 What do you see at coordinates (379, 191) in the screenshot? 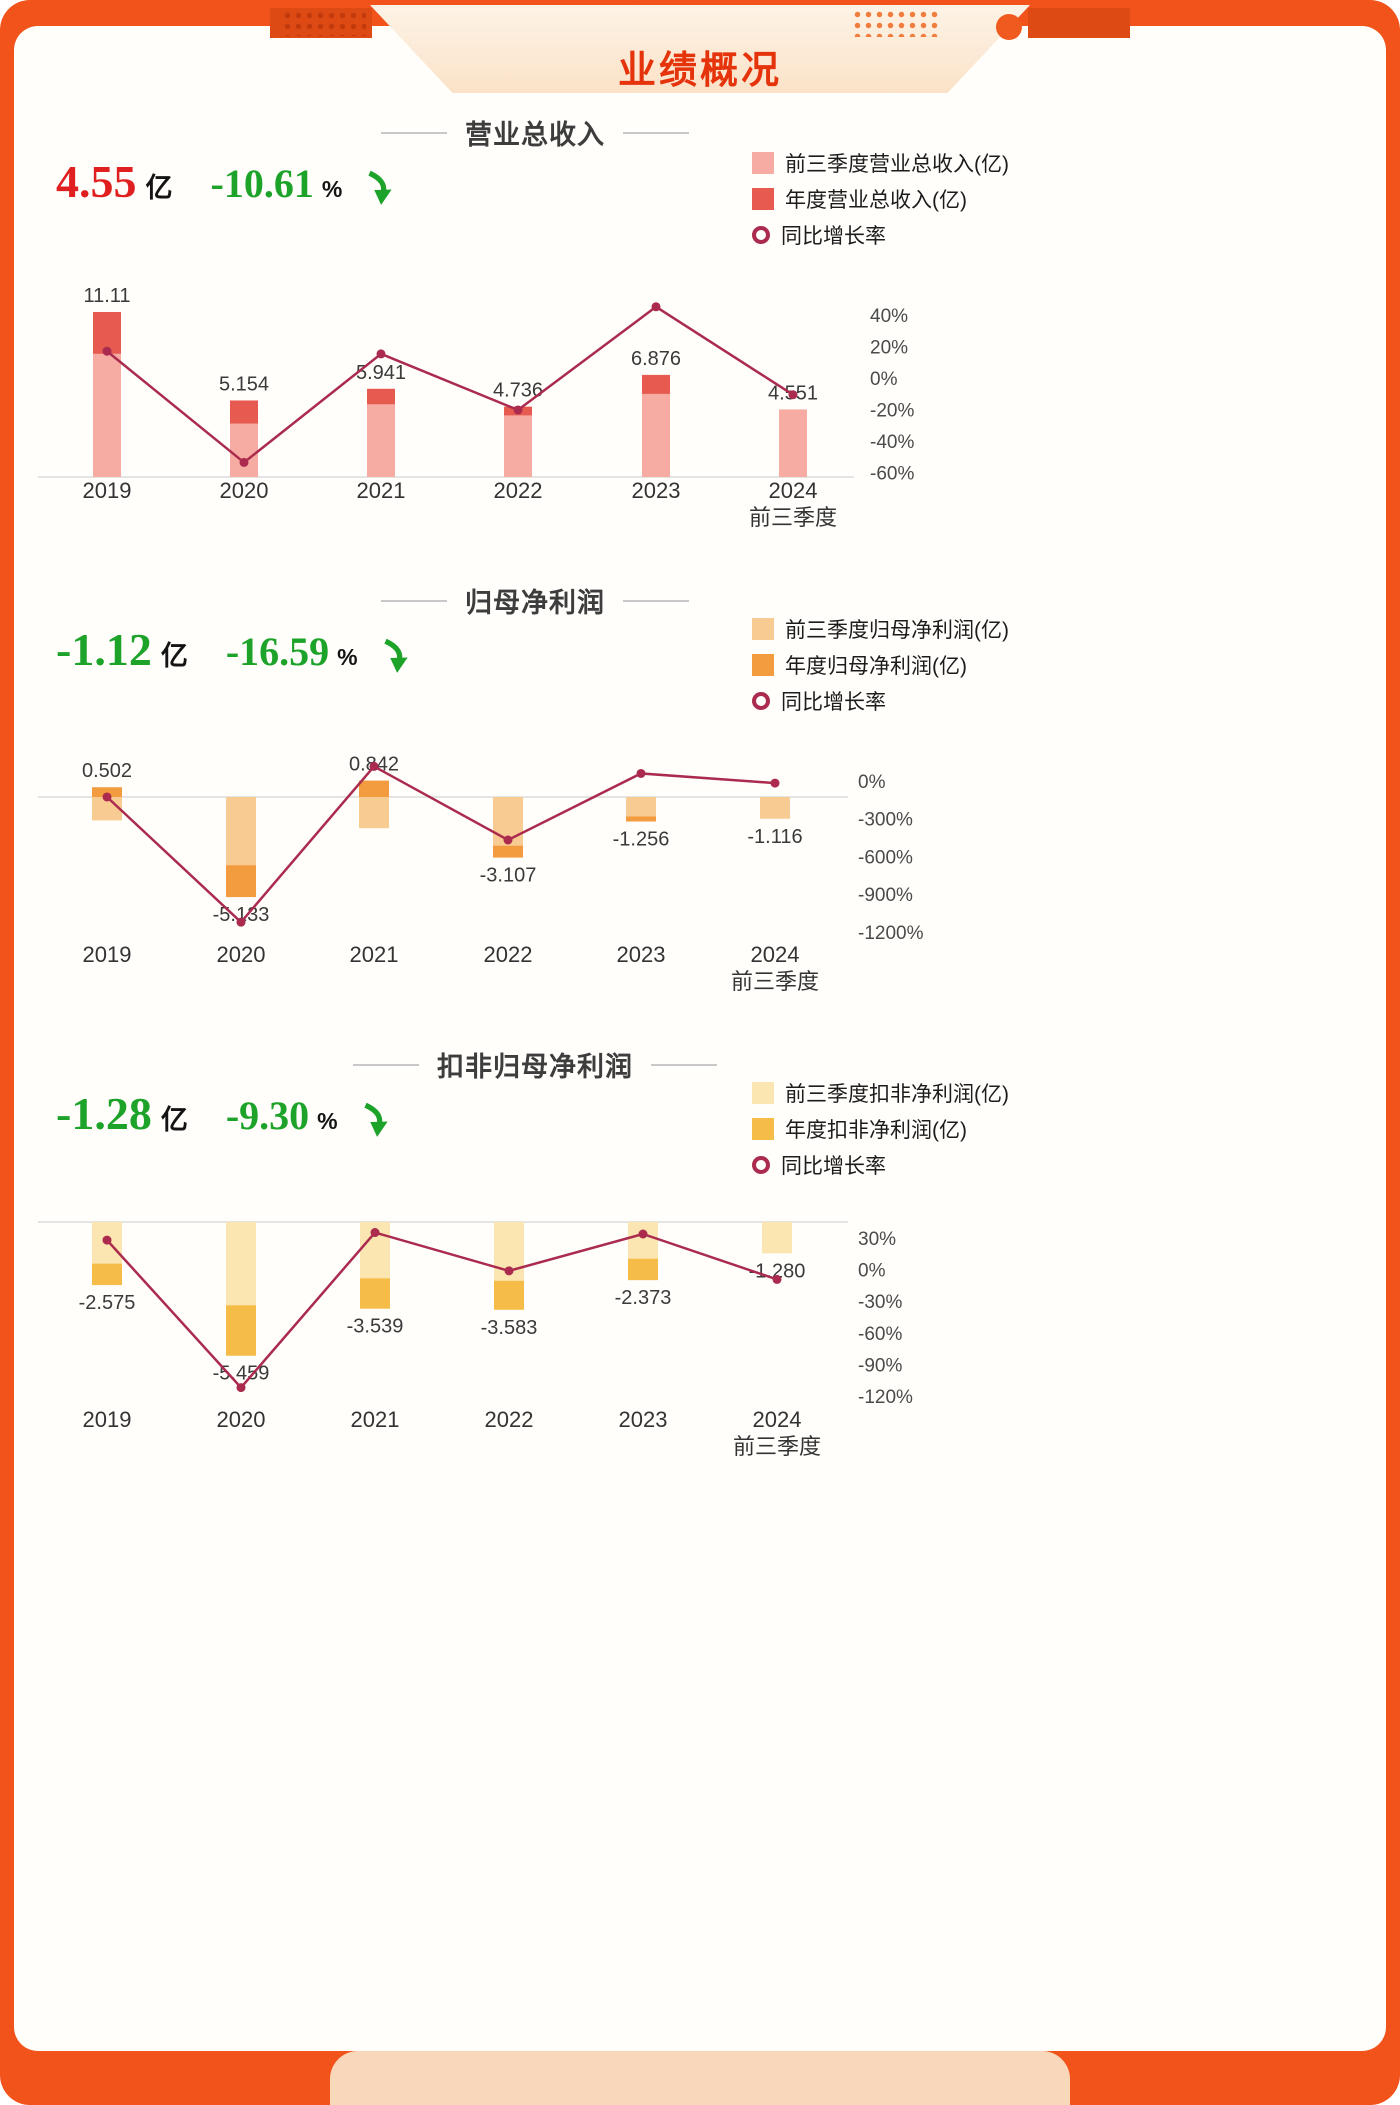
I see `down-arrow-icon` at bounding box center [379, 191].